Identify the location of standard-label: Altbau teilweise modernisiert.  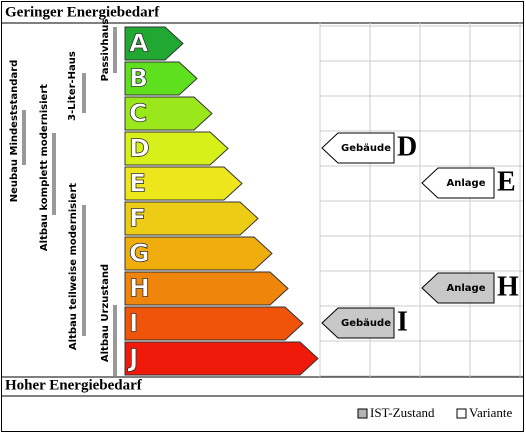
(73, 266).